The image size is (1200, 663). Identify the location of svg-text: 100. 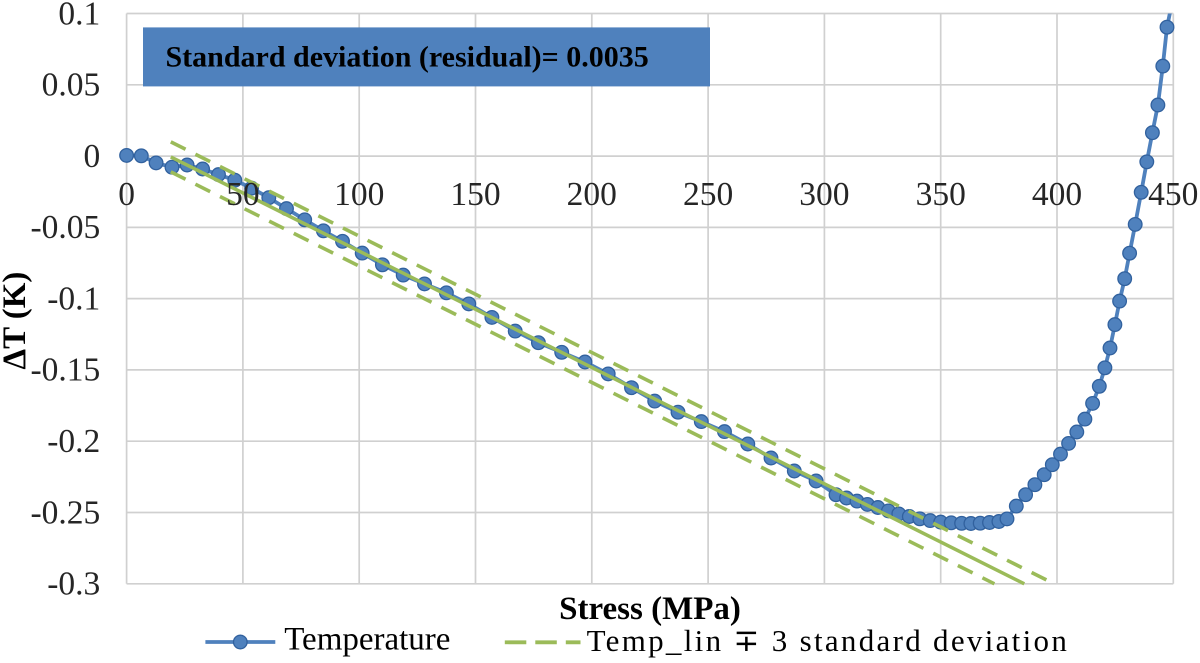
(359, 194).